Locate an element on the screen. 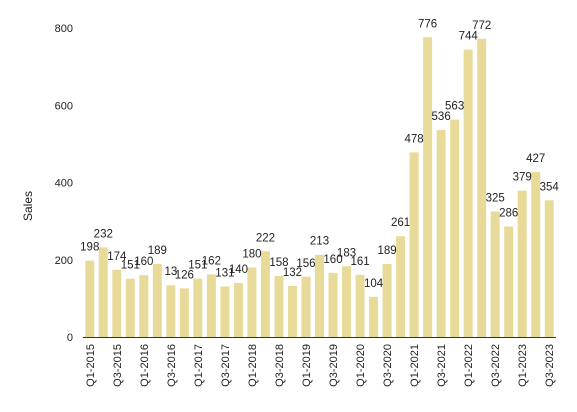 This screenshot has width=577, height=412. data-label: 132 is located at coordinates (292, 273).